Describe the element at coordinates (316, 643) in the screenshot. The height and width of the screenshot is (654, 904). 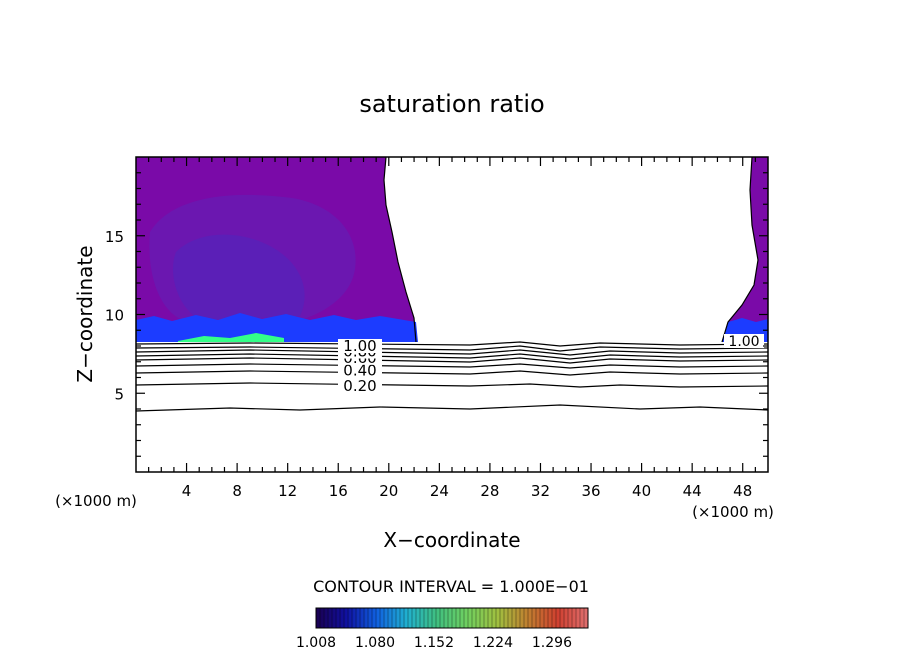
I see `colorbar-tick-label: 1.008` at that location.